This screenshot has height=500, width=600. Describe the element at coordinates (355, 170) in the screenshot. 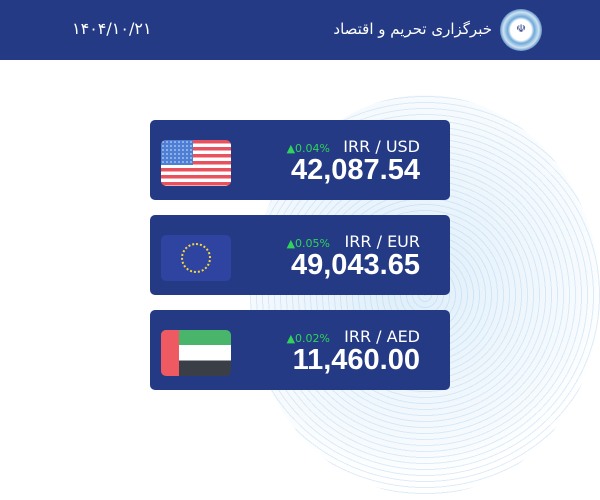

I see `rate-value: 42,087.54` at that location.